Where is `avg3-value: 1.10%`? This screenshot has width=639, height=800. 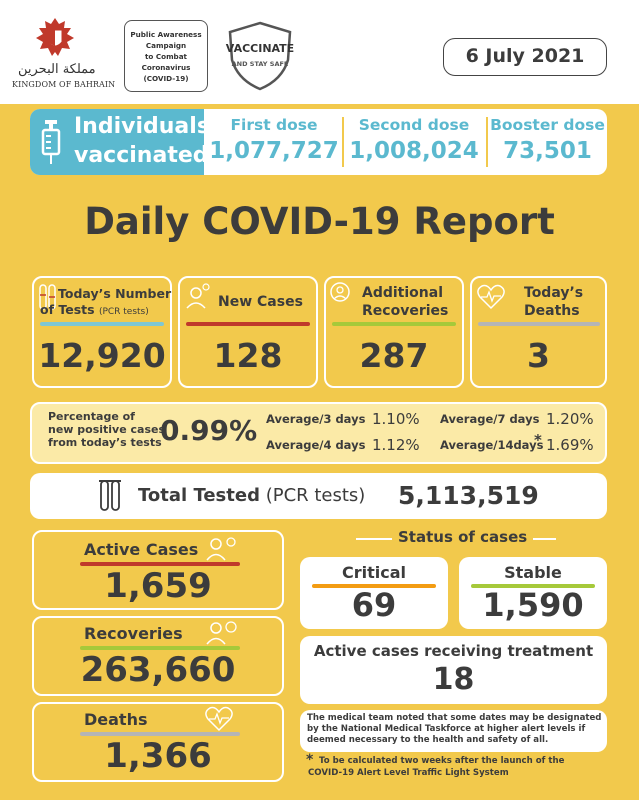
avg3-value: 1.10% is located at coordinates (396, 419).